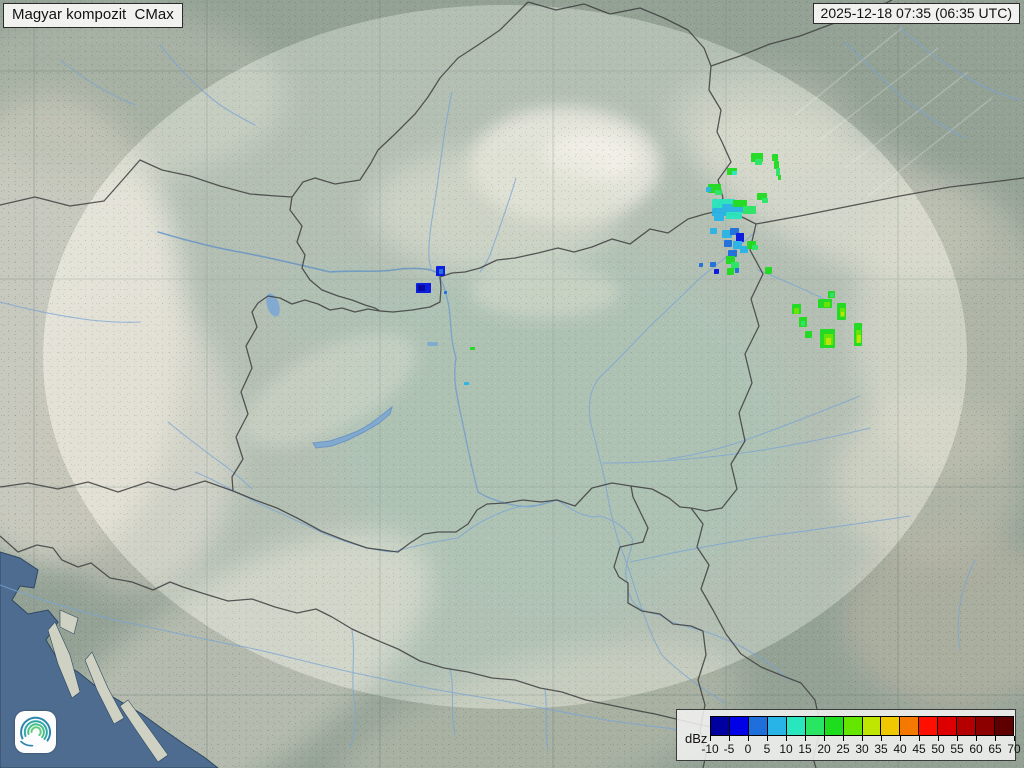 This screenshot has height=768, width=1024. Describe the element at coordinates (748, 749) in the screenshot. I see `legend-tick-label: 0` at that location.